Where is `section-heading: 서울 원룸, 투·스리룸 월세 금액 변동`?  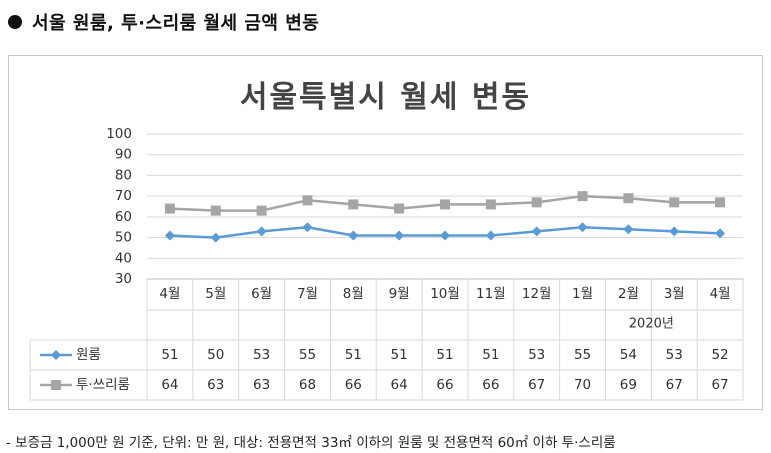
section-heading: 서울 원룸, 투·스리룸 월세 금액 변동 is located at coordinates (163, 22).